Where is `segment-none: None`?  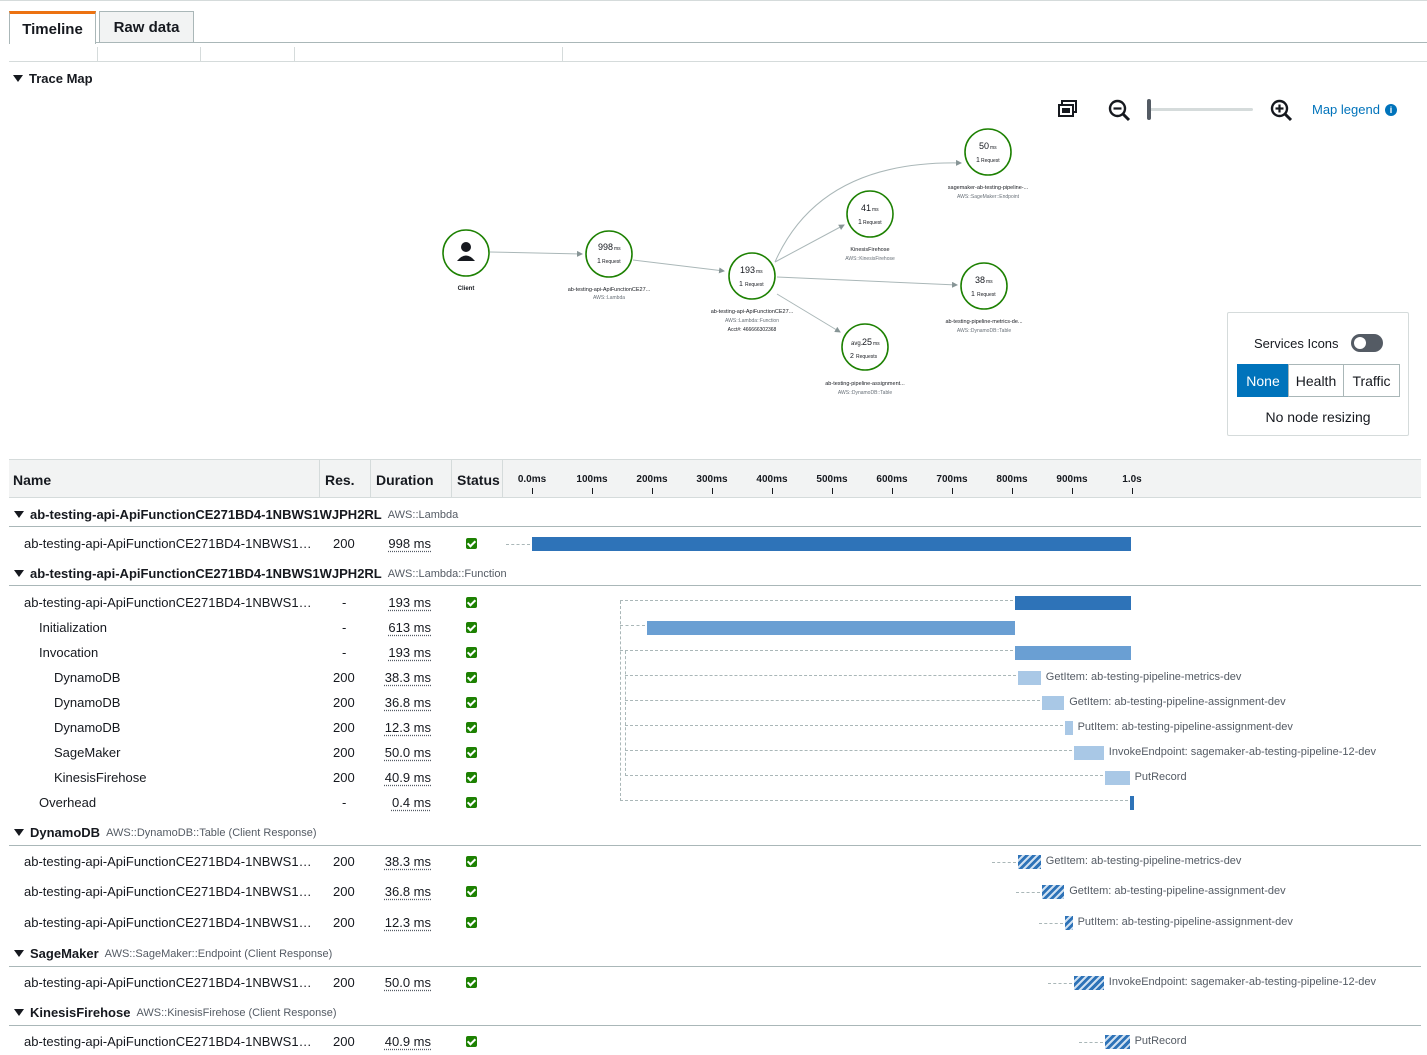
segment-none: None is located at coordinates (1263, 380).